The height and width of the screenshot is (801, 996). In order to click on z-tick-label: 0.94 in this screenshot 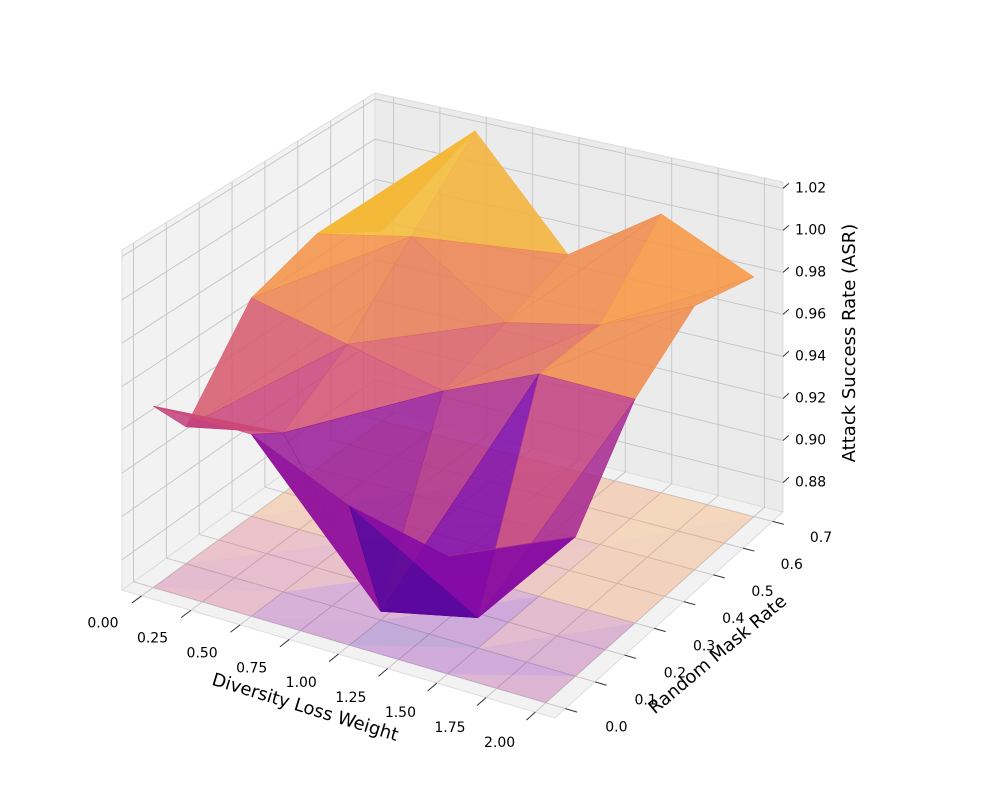, I will do `click(810, 356)`.